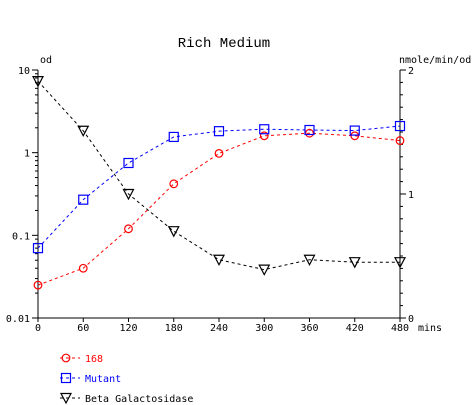 The image size is (472, 405). I want to click on y-right-tick-label: 1, so click(411, 195).